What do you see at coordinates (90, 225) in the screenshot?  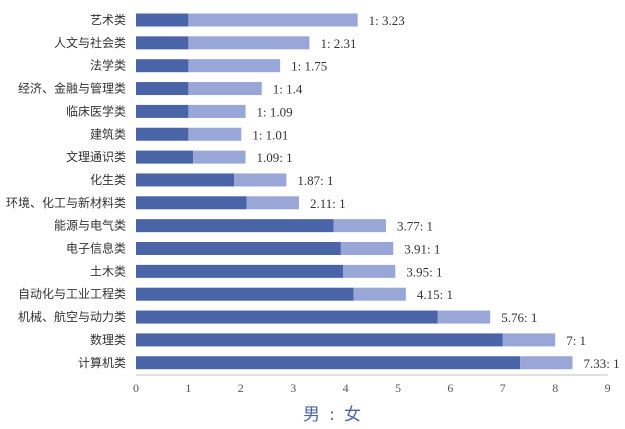 I see `category-label: 能源与电气类` at bounding box center [90, 225].